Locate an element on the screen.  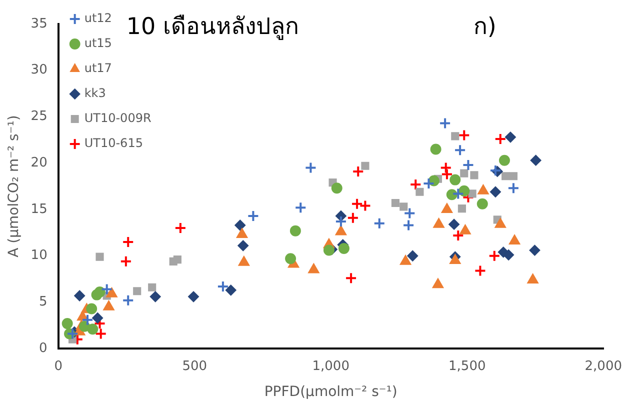
x-tick-label: 1,000 is located at coordinates (331, 366).